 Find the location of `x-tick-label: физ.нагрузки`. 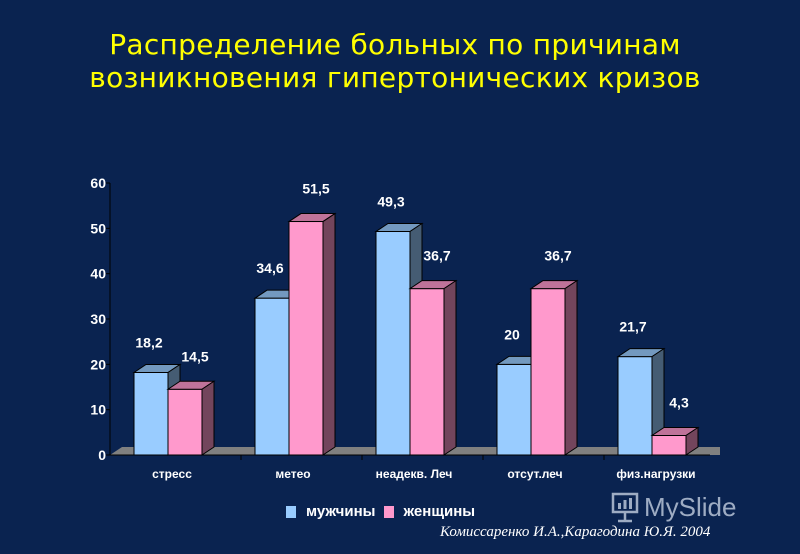

x-tick-label: физ.нагрузки is located at coordinates (655, 474).